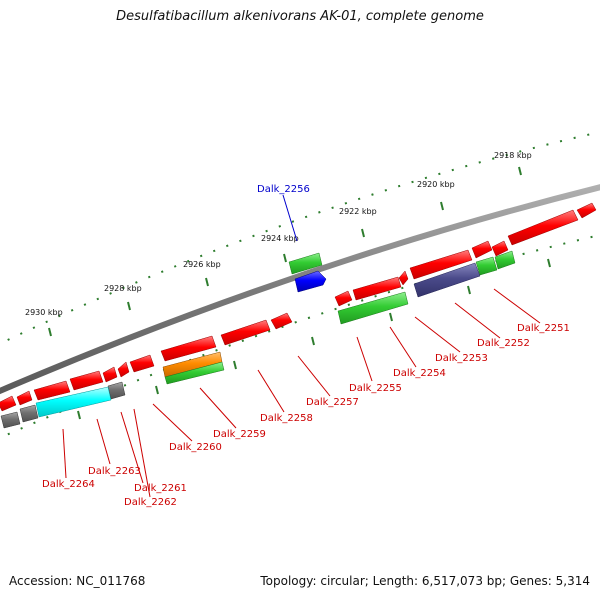 The height and width of the screenshot is (600, 600). What do you see at coordinates (123, 288) in the screenshot?
I see `kbp-label-2928: 2928 kbp` at bounding box center [123, 288].